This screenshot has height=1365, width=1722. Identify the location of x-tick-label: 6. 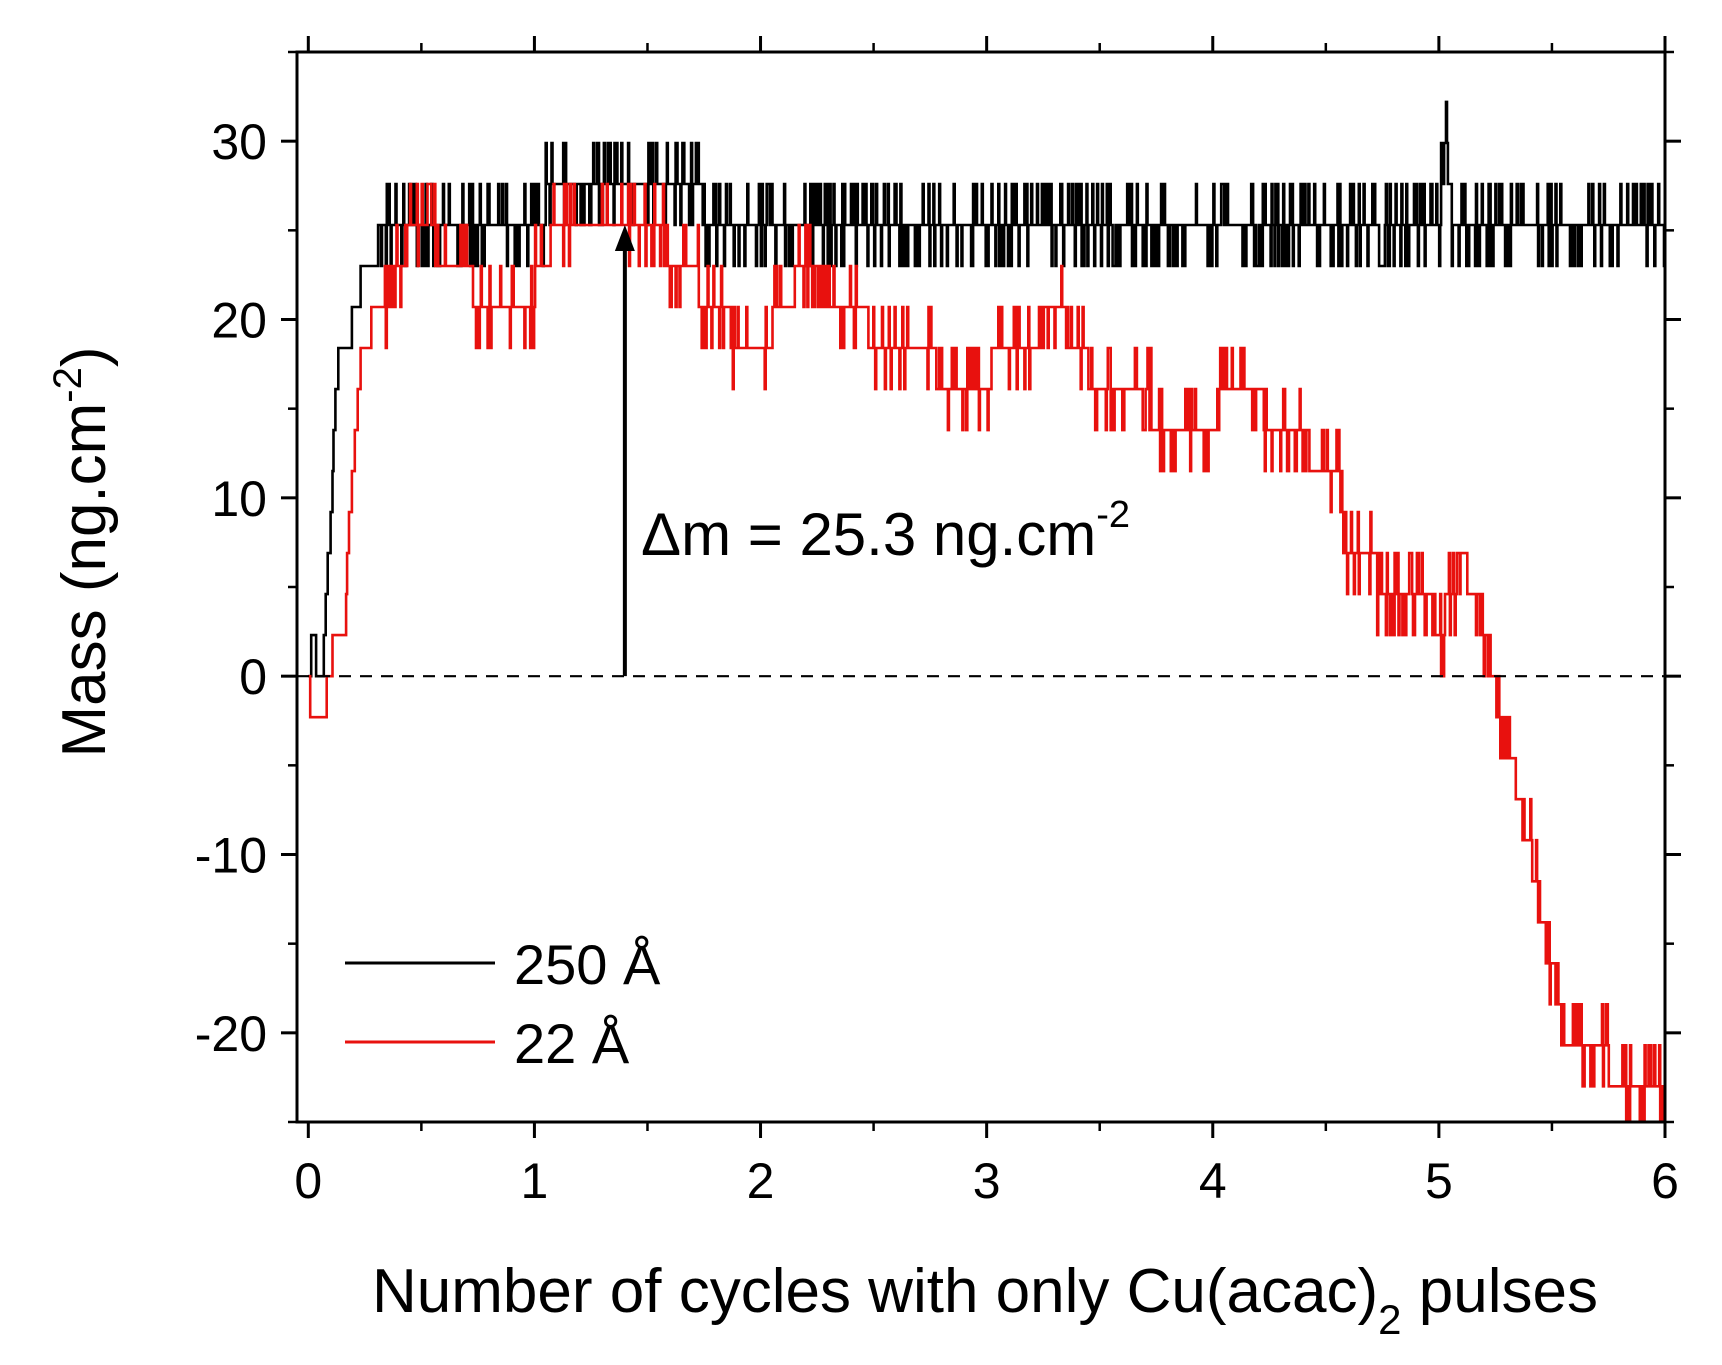
(1665, 1181).